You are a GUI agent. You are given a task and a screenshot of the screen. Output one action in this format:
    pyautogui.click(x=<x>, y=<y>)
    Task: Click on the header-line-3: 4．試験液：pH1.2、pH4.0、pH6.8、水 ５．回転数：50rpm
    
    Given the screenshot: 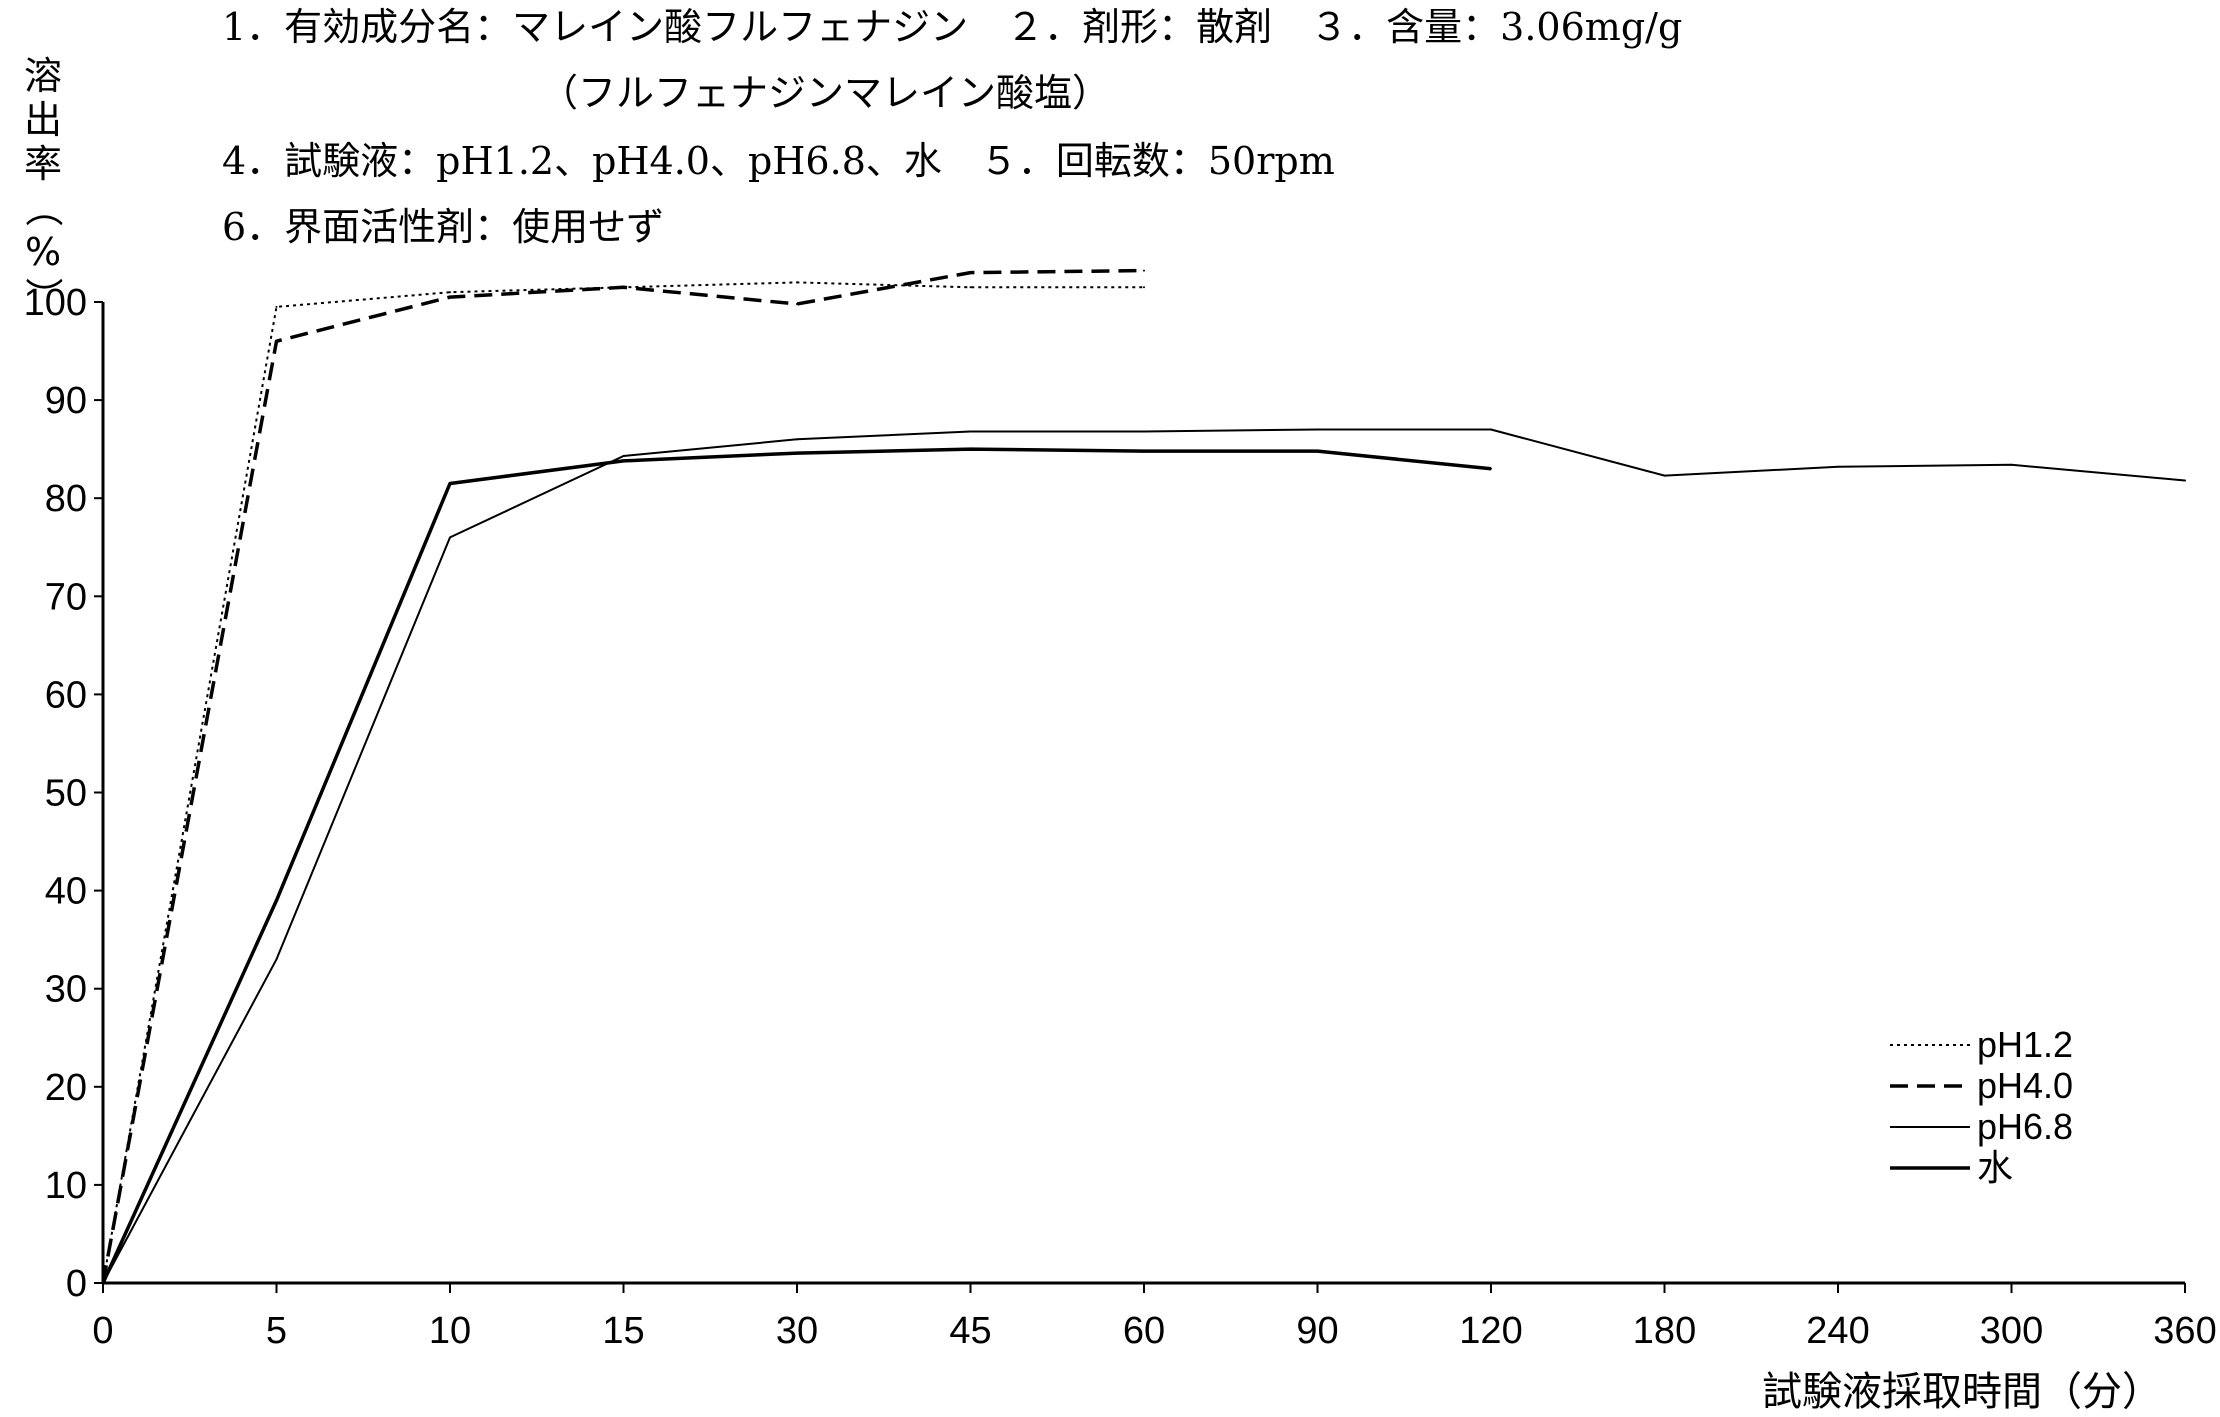 What is the action you would take?
    pyautogui.click(x=778, y=161)
    